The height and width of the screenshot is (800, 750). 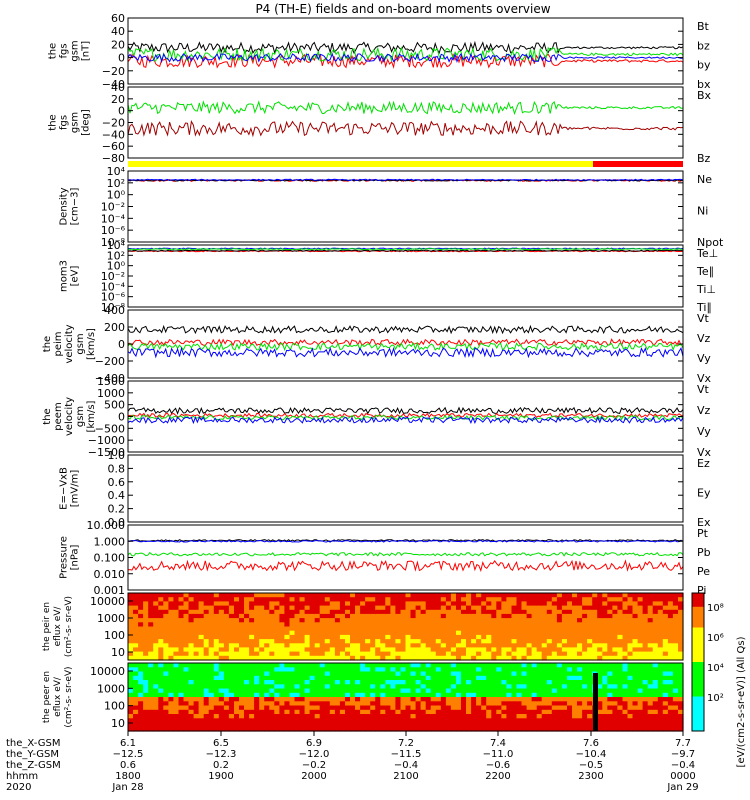 What do you see at coordinates (704, 410) in the screenshot?
I see `legend-Vz: Vz` at bounding box center [704, 410].